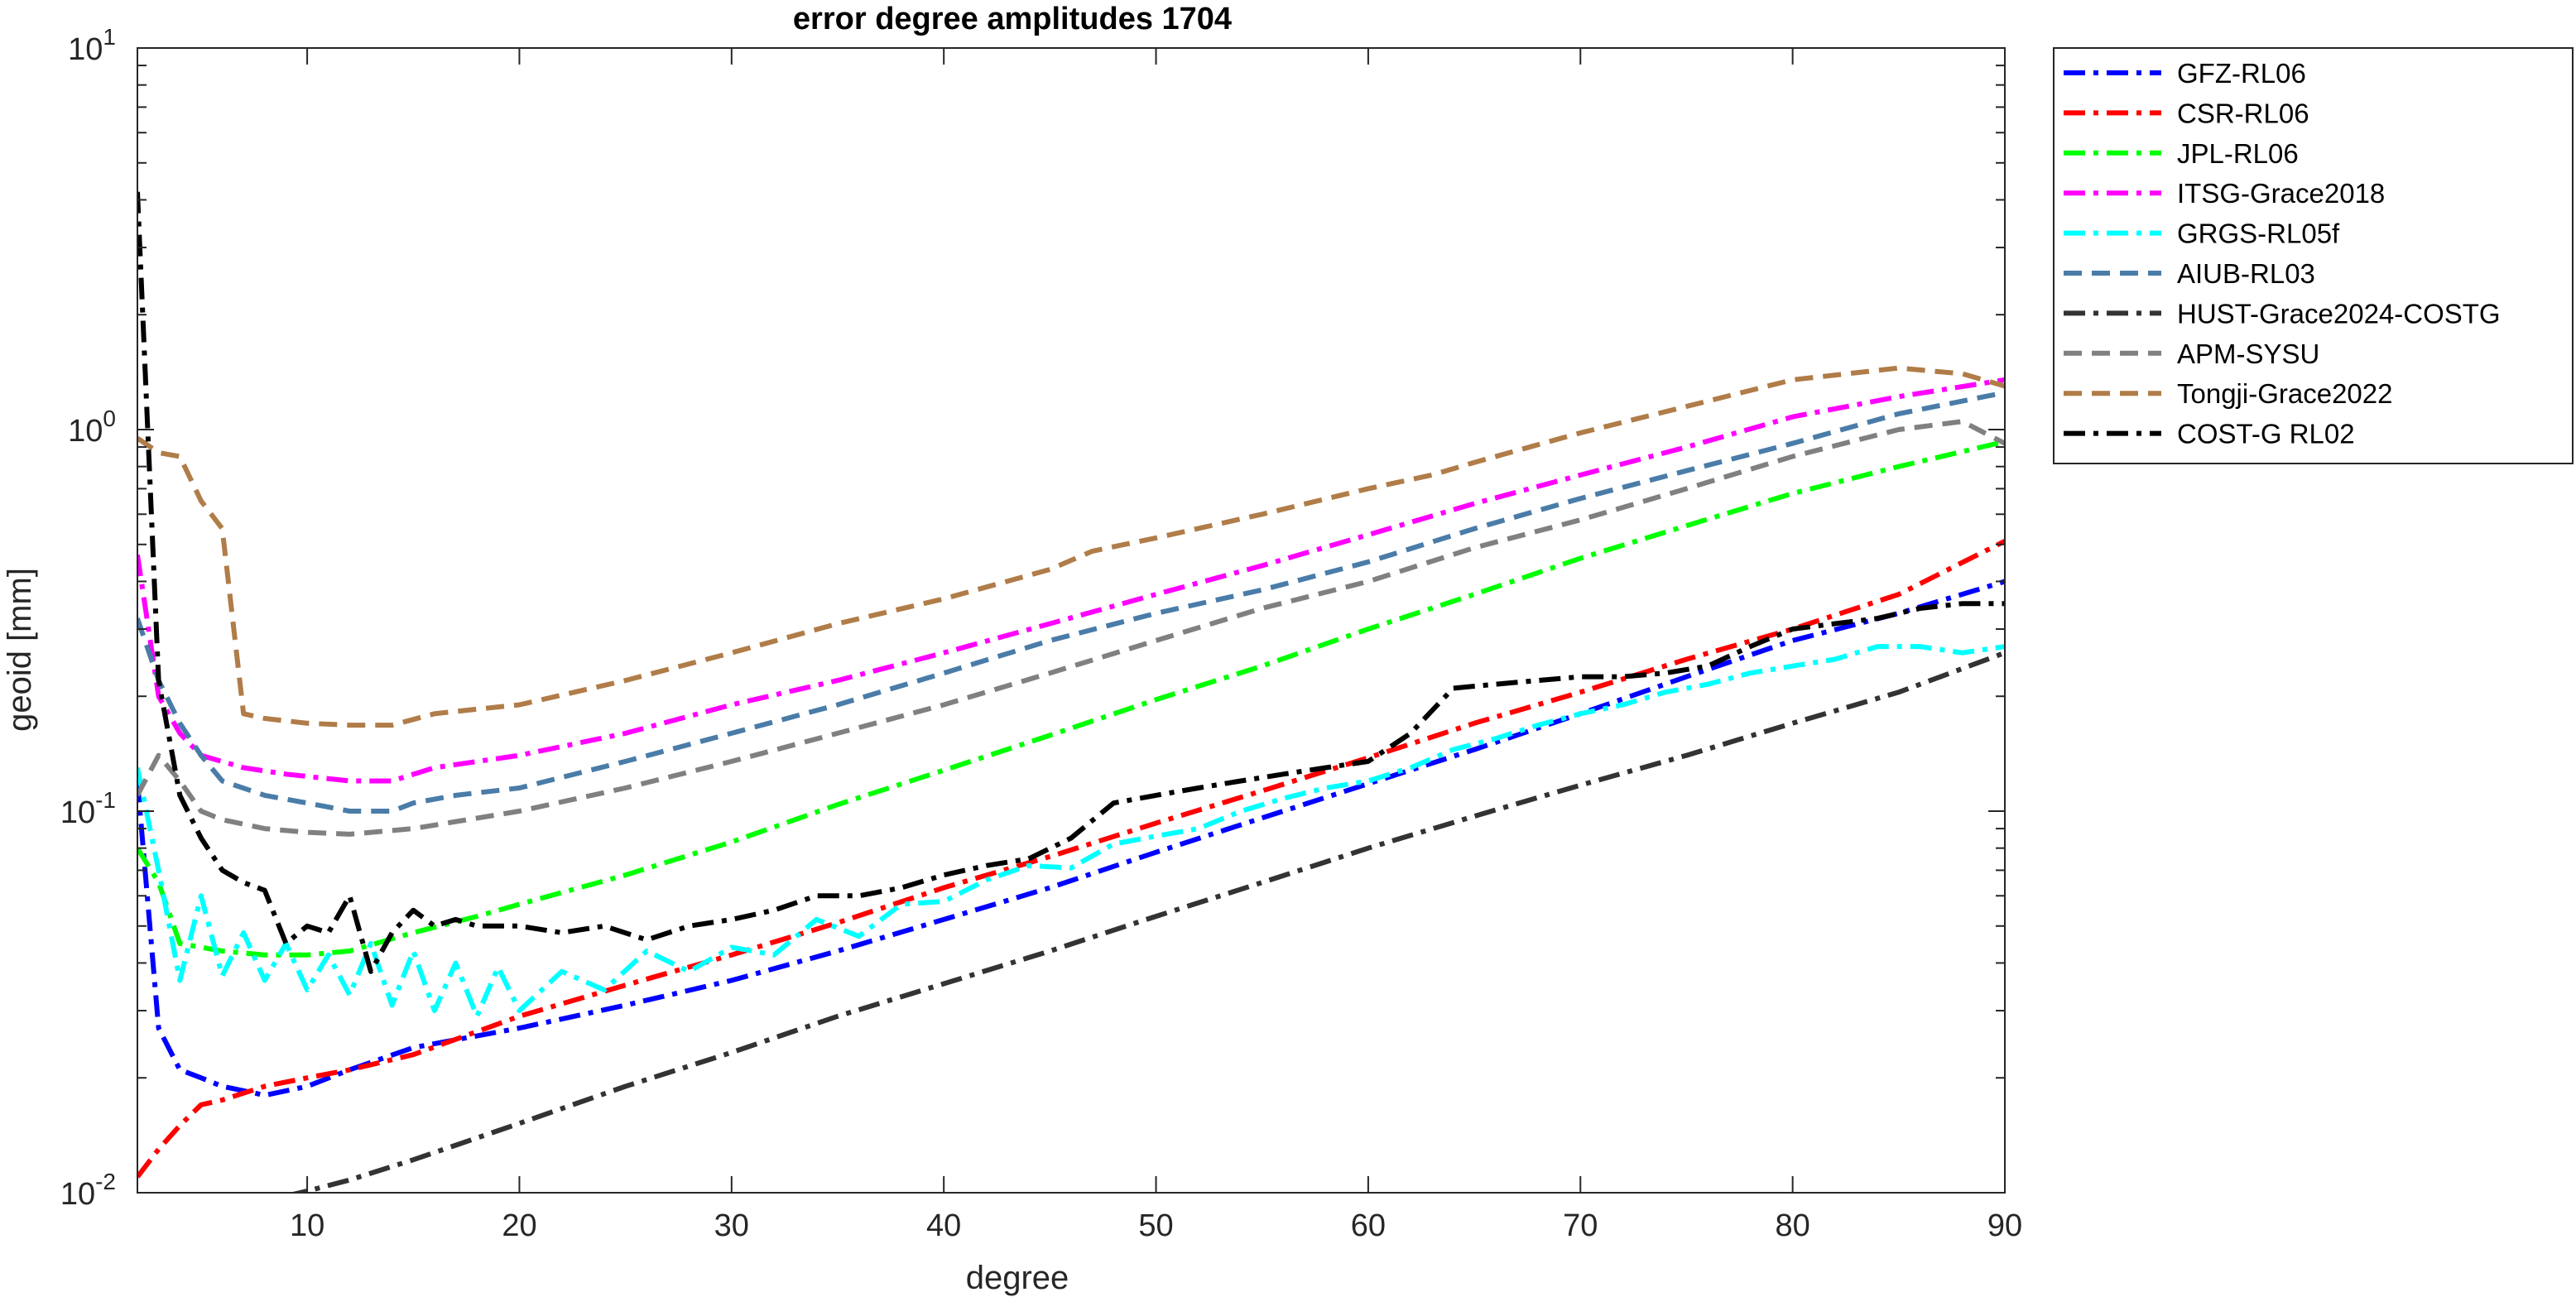 This screenshot has width=2576, height=1297. I want to click on legend-item: COST-G RL02, so click(2209, 434).